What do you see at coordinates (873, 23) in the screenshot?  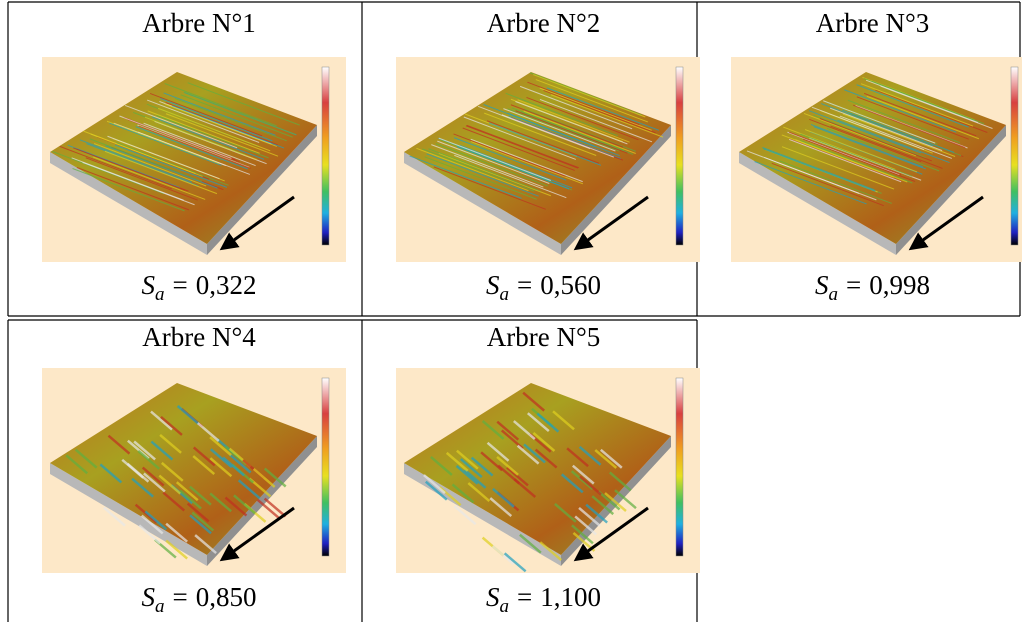 I see `cell-title: Arbre N°3` at bounding box center [873, 23].